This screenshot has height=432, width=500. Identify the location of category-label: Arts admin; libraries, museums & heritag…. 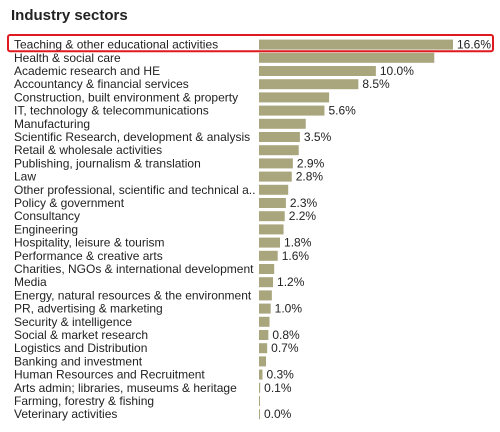
(125, 388).